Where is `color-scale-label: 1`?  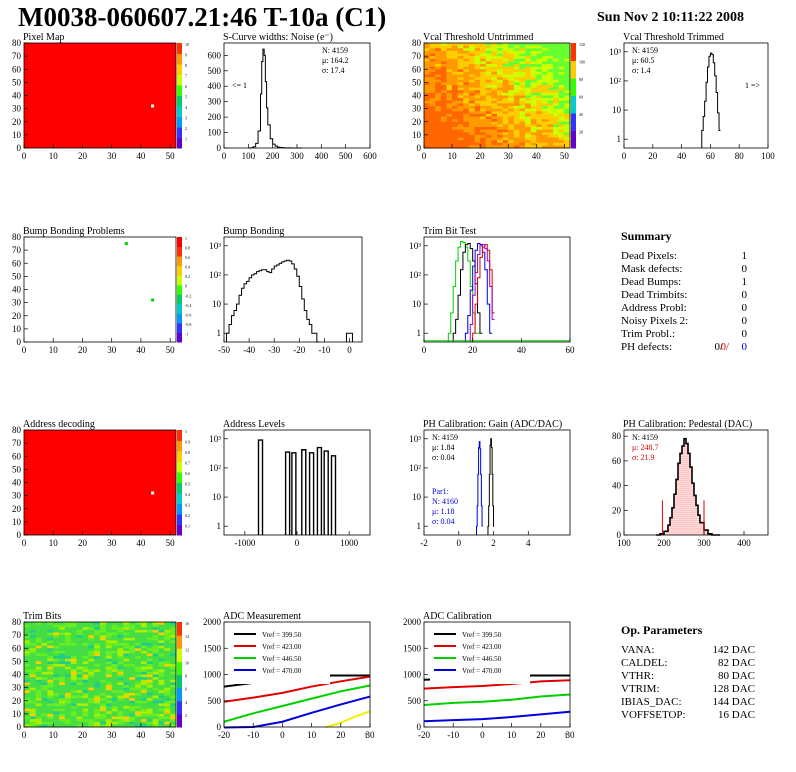 color-scale-label: 1 is located at coordinates (186, 431).